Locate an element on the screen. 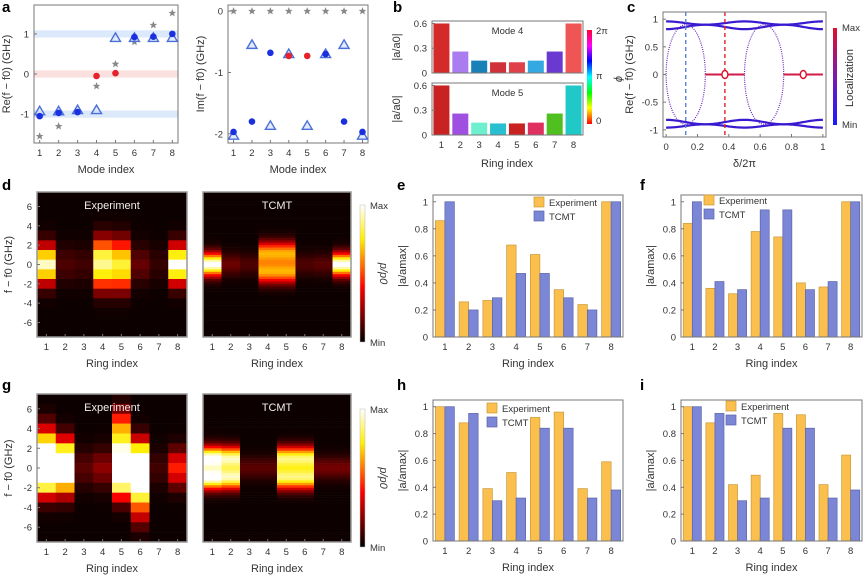  x-tick-label: 5 is located at coordinates (307, 153).